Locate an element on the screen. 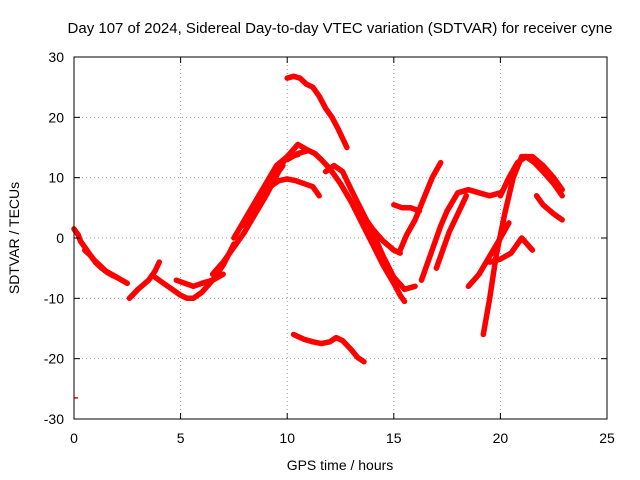 This screenshot has height=480, width=640. x-tick-label: 10 is located at coordinates (287, 438).